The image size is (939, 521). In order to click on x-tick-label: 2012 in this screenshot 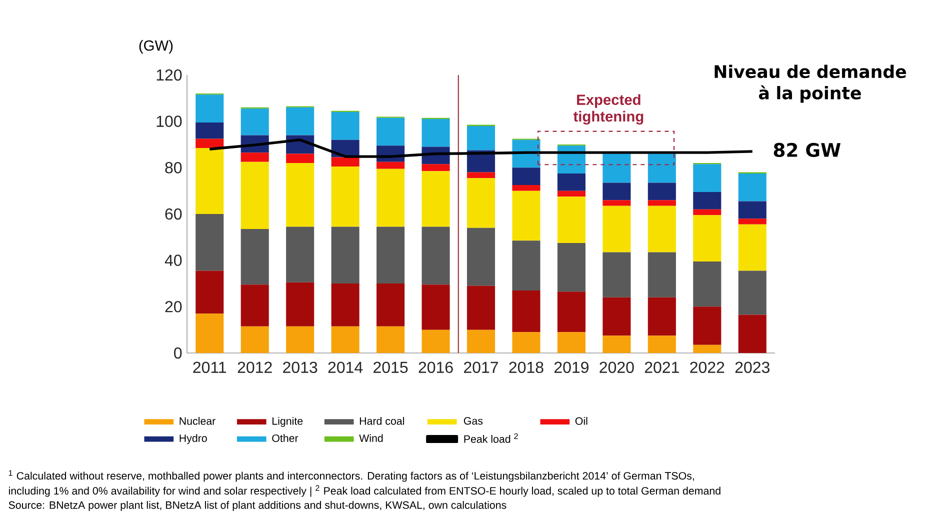, I will do `click(255, 368)`.